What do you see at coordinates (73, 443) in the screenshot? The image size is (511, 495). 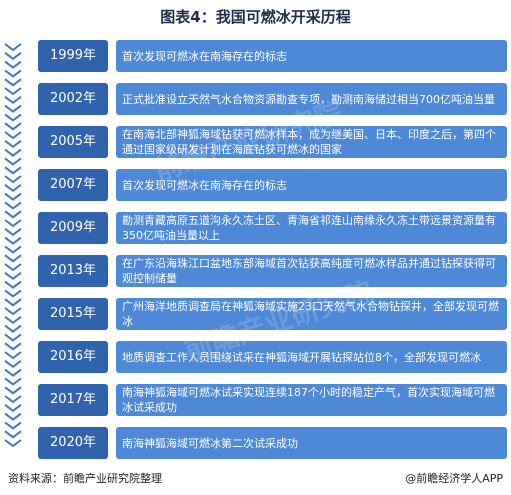 I see `year-label: 2020年` at bounding box center [73, 443].